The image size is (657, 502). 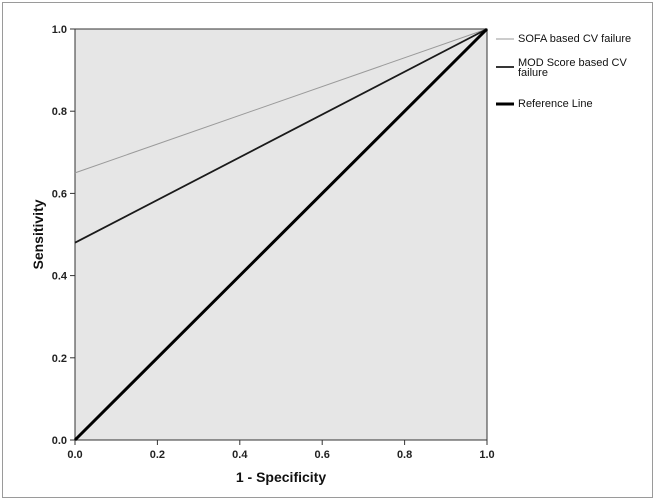 I want to click on x-tick-label: 1.0, so click(x=486, y=455).